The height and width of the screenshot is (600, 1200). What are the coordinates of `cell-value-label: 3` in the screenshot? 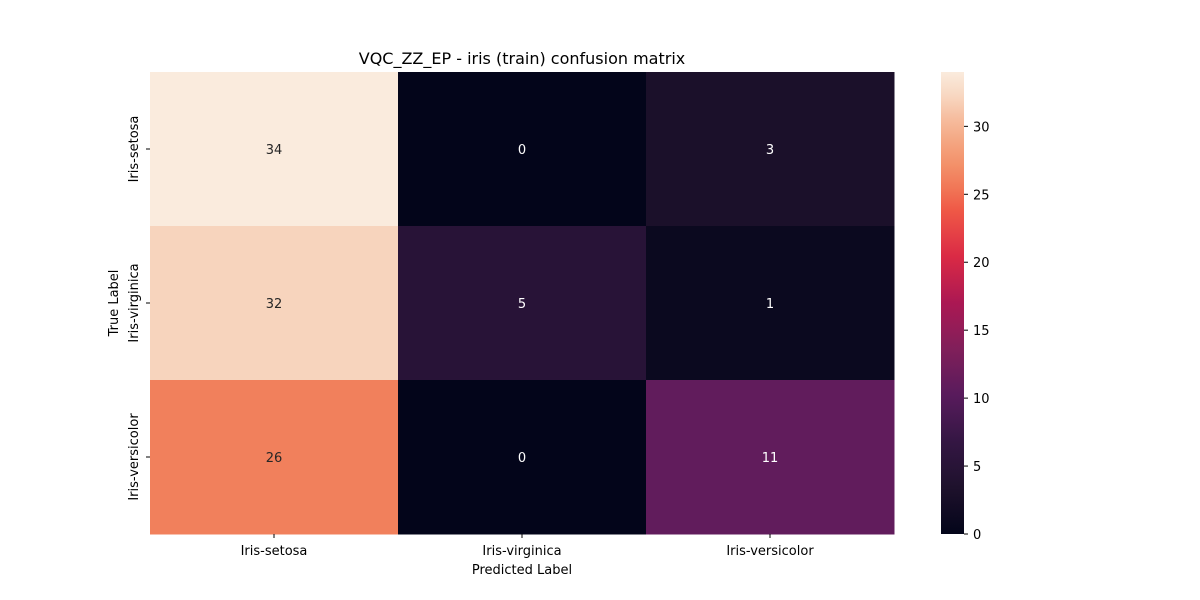 It's located at (770, 150).